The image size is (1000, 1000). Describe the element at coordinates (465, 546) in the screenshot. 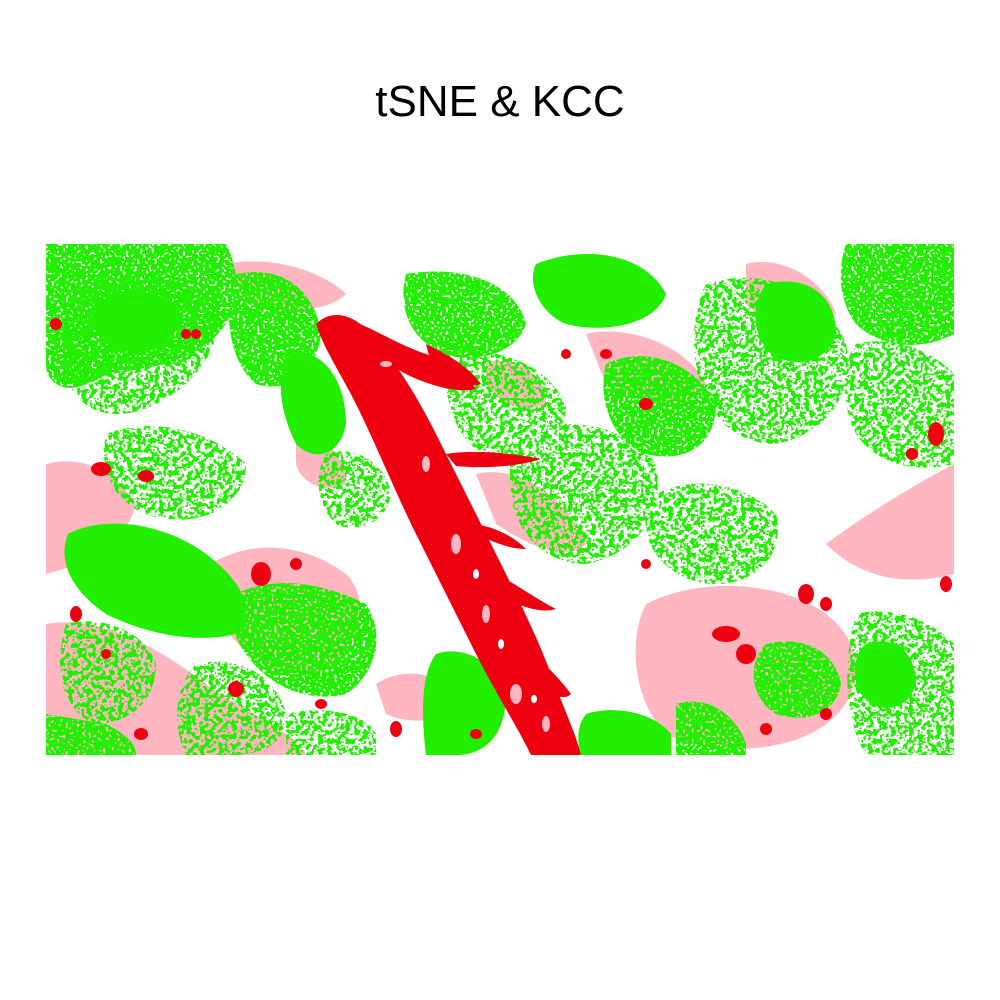

I see `red-band-holes` at that location.